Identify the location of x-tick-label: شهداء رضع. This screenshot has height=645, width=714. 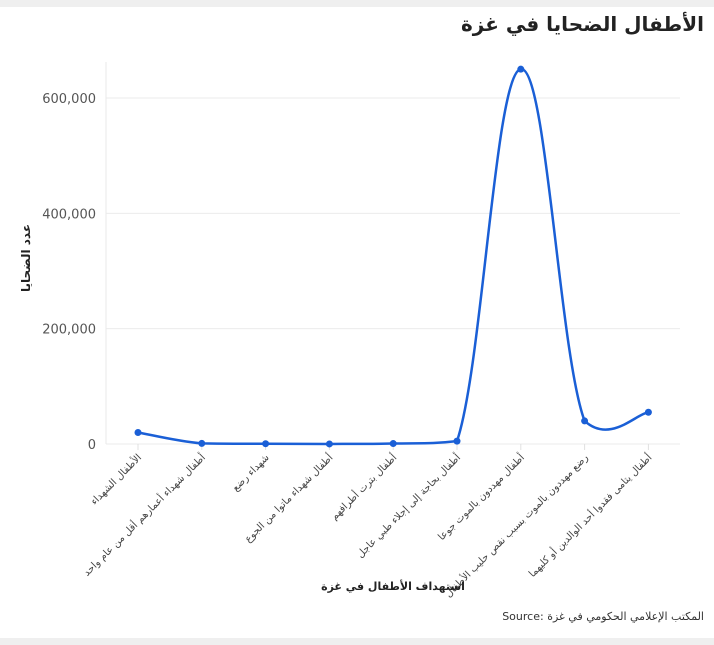
(250, 472).